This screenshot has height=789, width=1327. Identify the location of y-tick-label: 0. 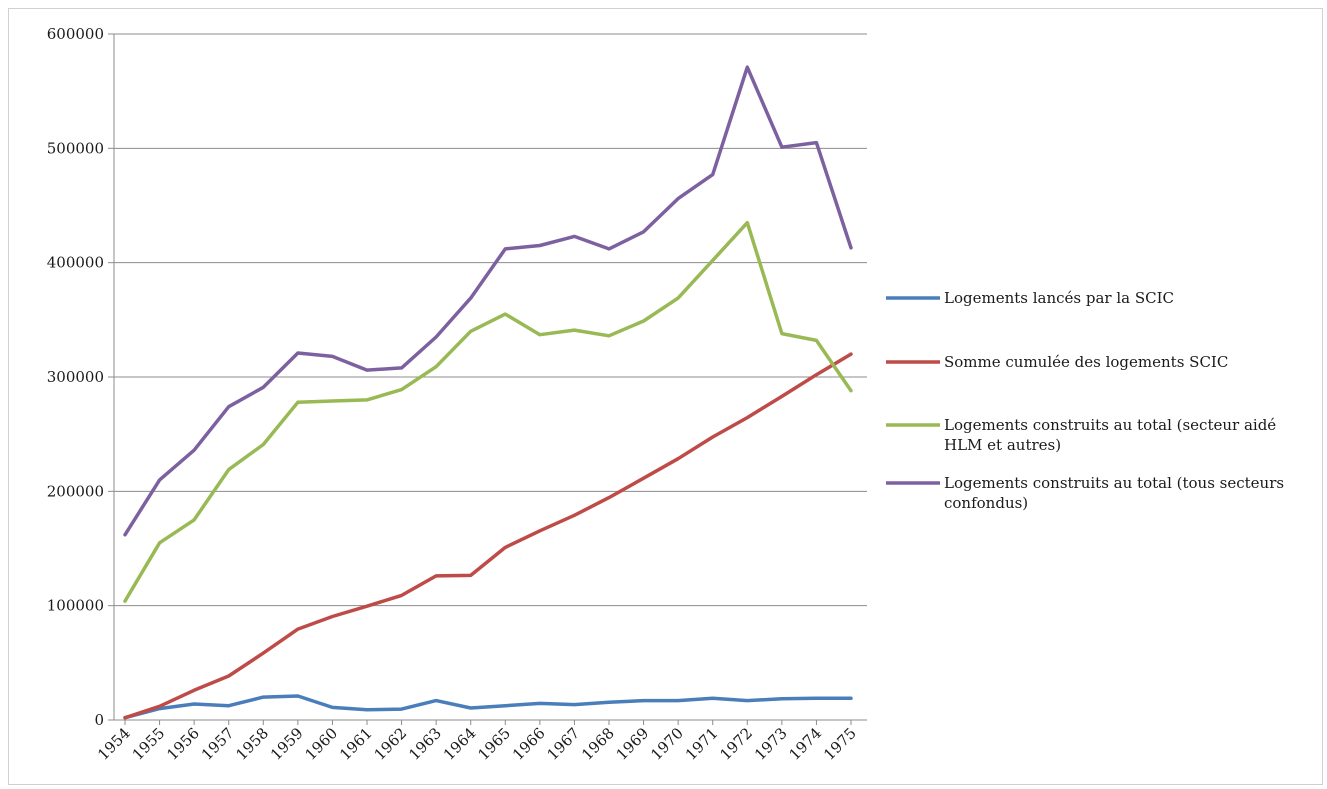
(99, 720).